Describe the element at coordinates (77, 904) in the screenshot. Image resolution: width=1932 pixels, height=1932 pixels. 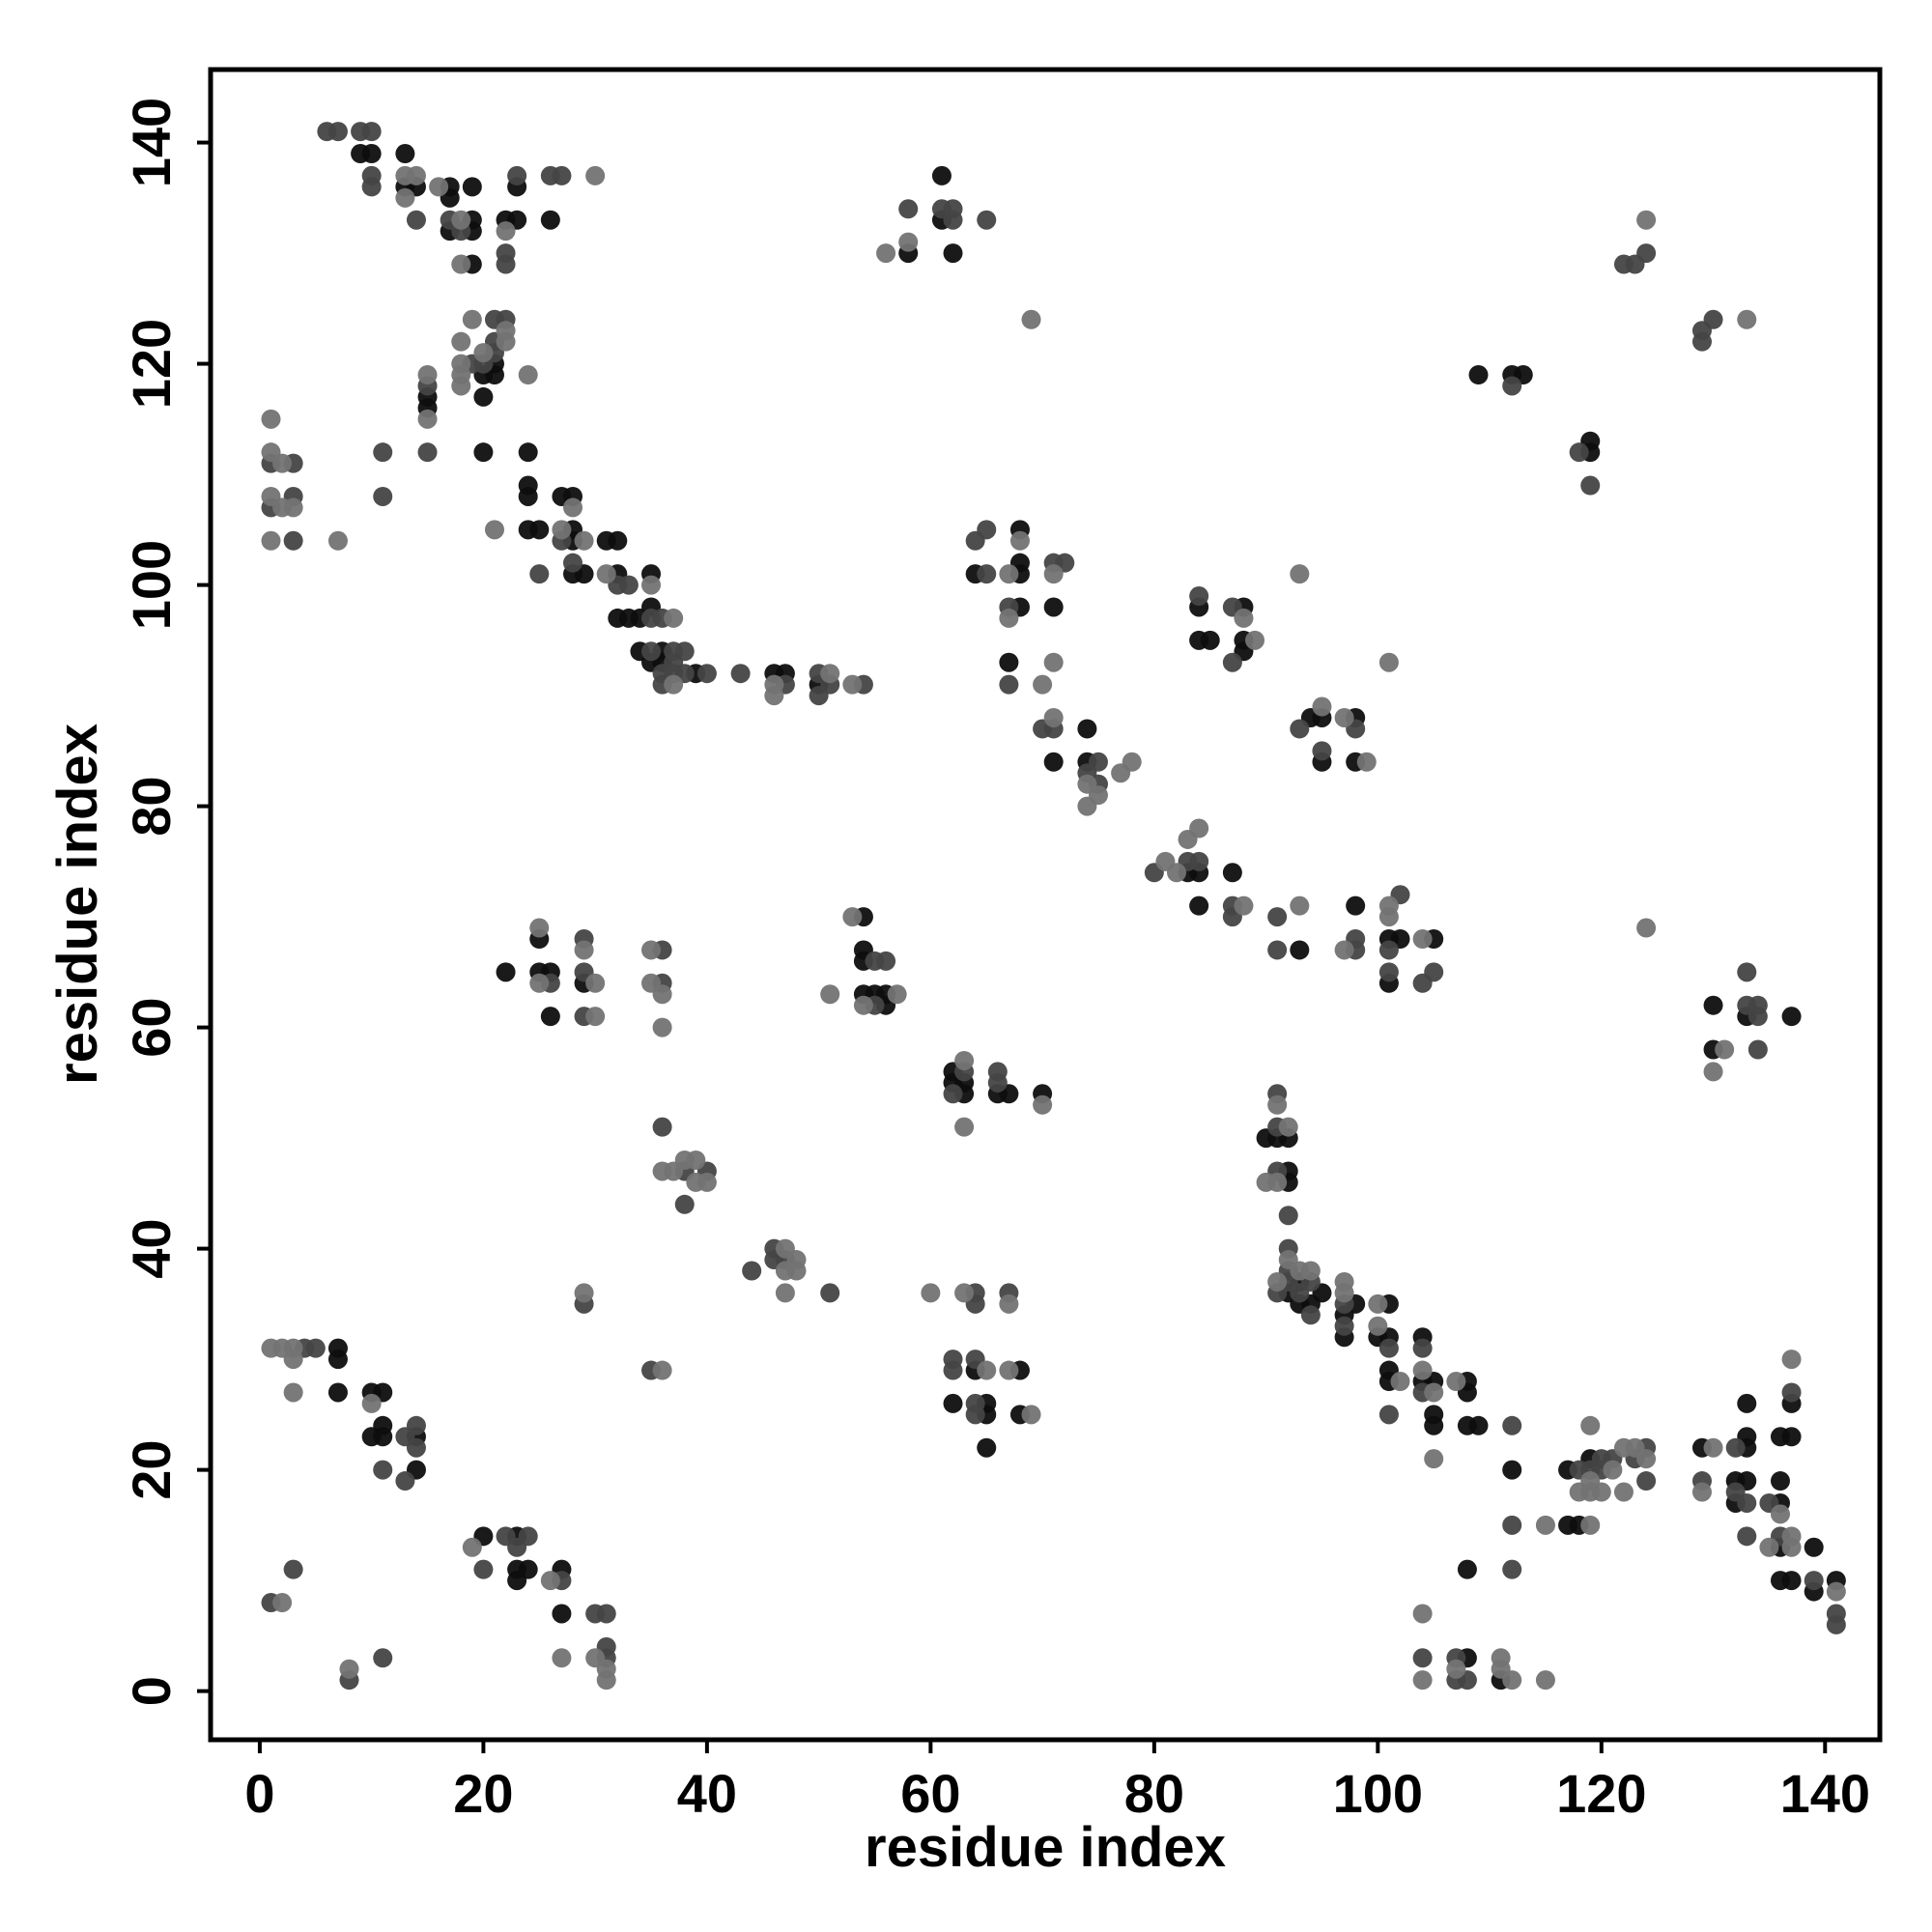
I see `y-axis-title: residue index` at that location.